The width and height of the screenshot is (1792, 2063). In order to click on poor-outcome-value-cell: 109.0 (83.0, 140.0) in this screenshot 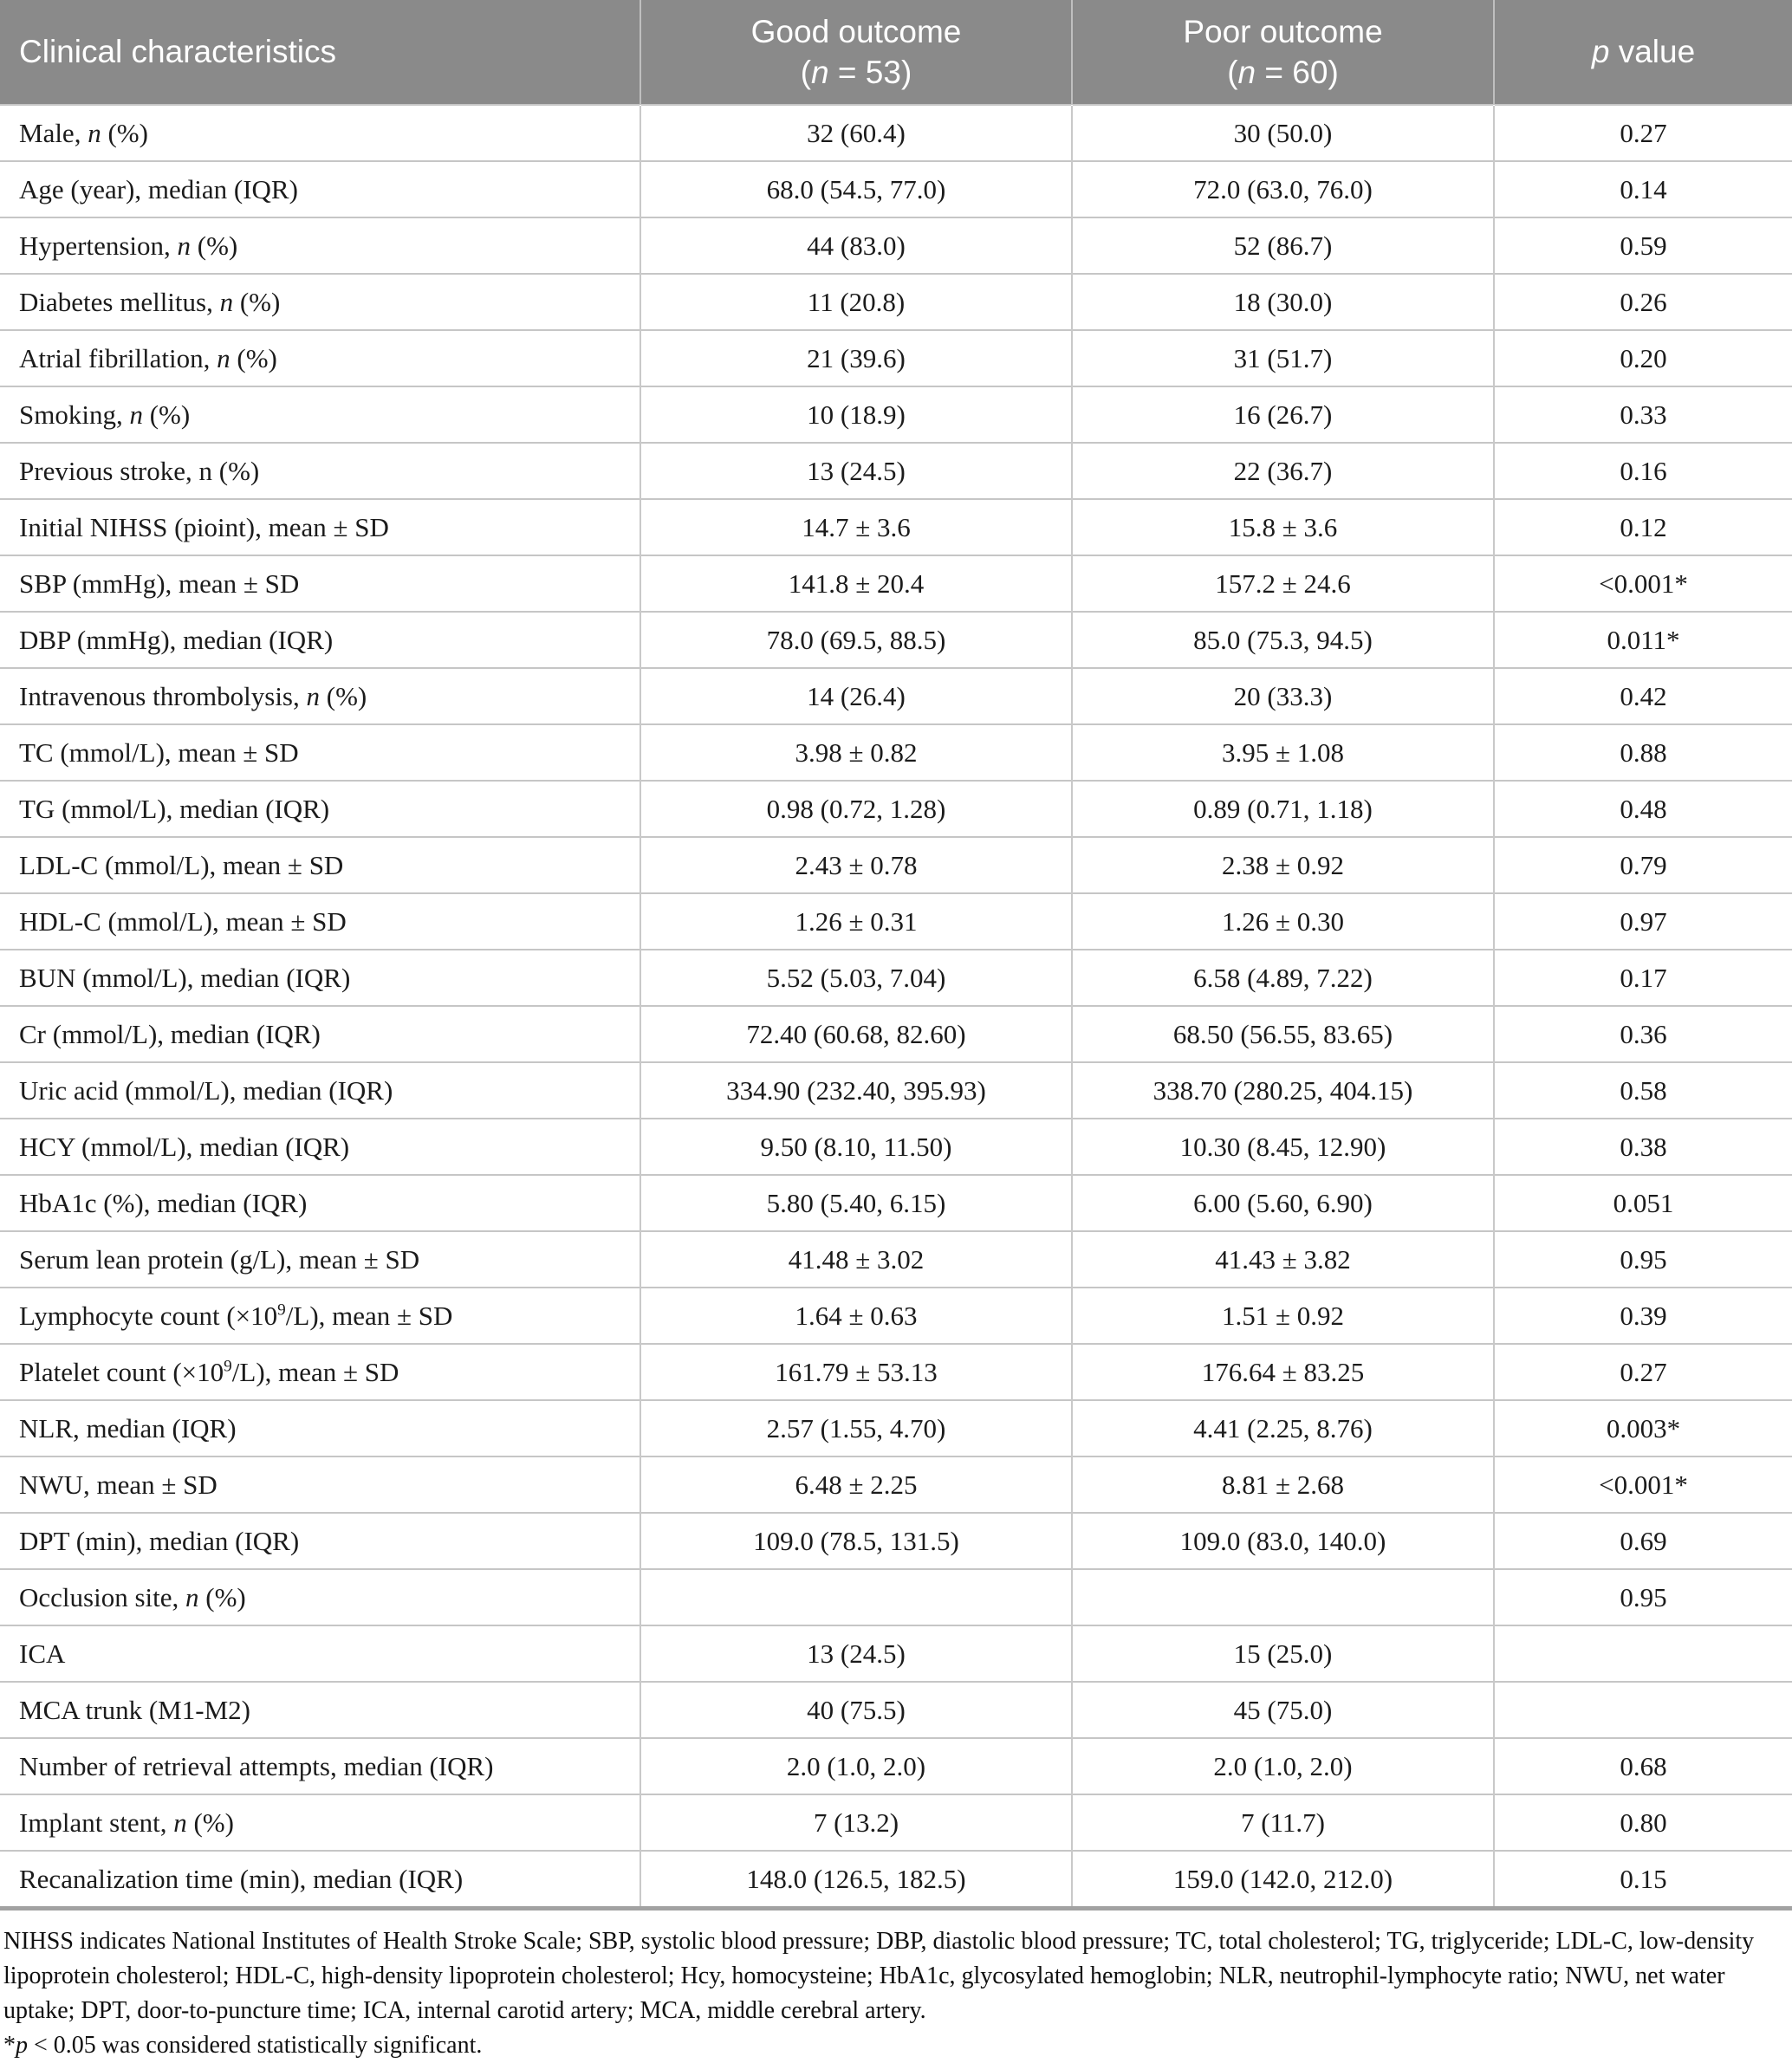, I will do `click(1283, 1540)`.